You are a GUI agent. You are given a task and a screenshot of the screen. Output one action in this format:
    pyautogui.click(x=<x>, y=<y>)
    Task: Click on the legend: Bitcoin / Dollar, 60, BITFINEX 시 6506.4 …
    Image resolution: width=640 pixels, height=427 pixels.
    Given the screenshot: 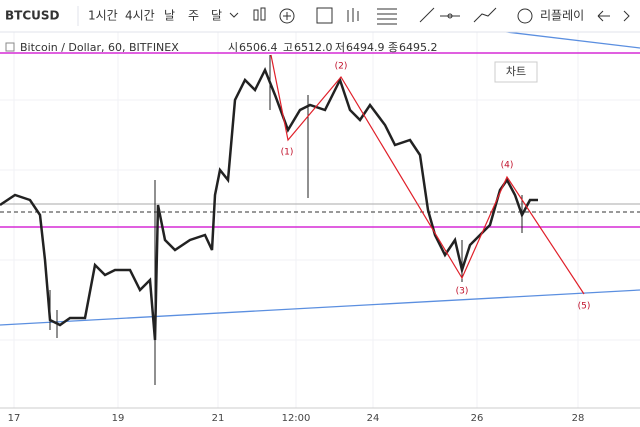 What is the action you would take?
    pyautogui.click(x=221, y=47)
    